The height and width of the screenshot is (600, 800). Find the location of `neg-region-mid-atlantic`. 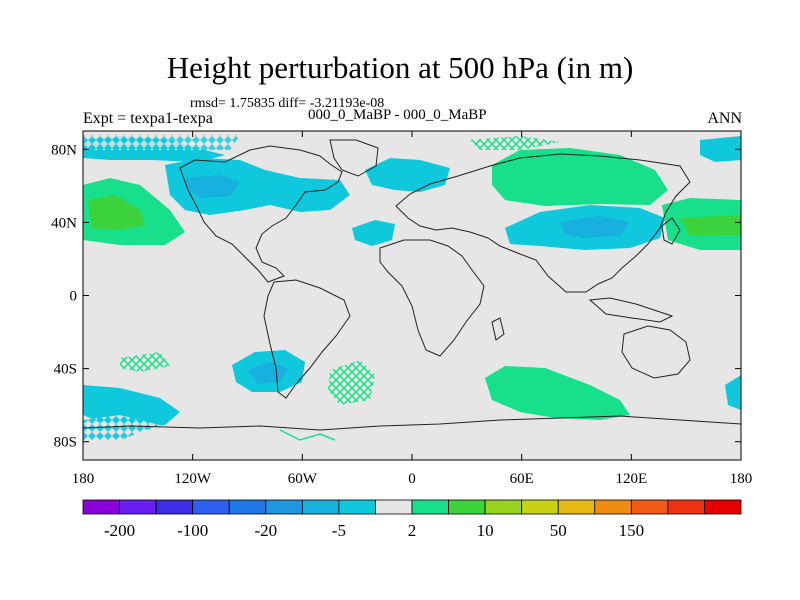

neg-region-mid-atlantic is located at coordinates (373, 233).